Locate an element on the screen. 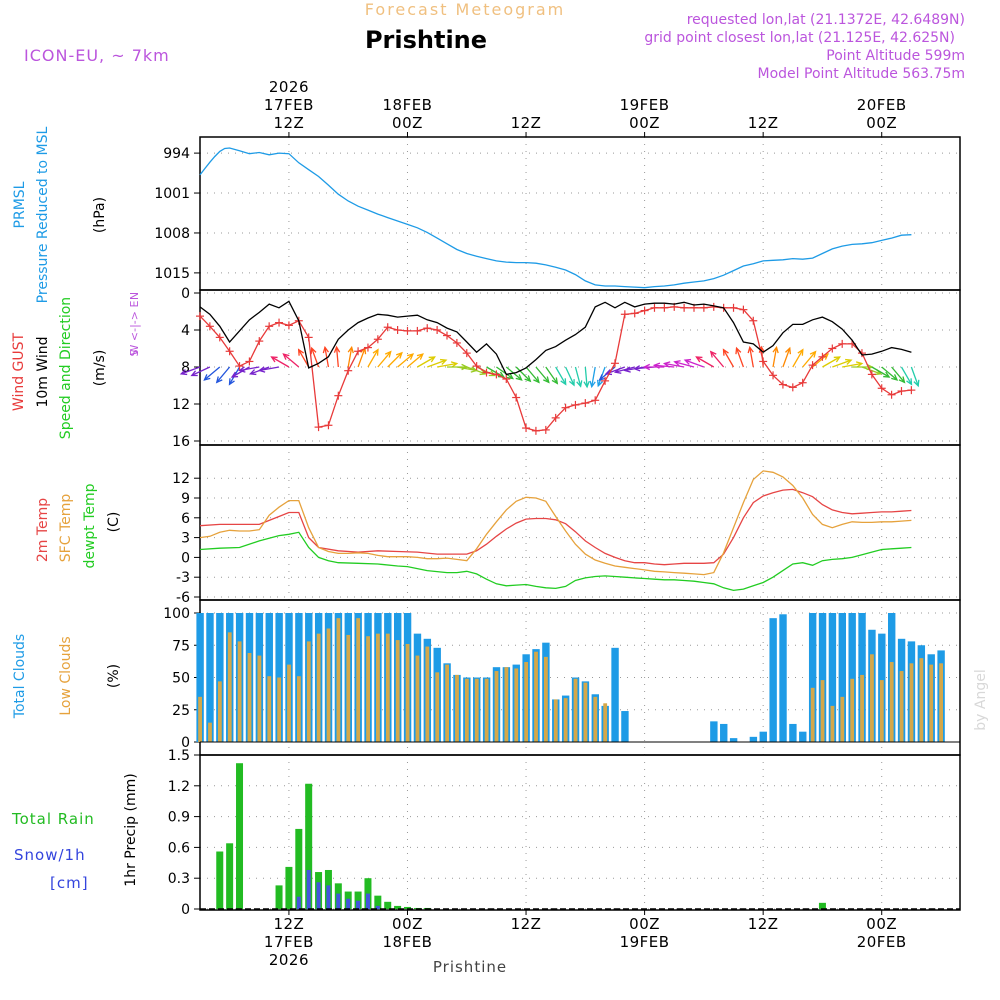  temp-labels: 2m Temp SFC Temp dewpt Temp (C) is located at coordinates (78, 525).